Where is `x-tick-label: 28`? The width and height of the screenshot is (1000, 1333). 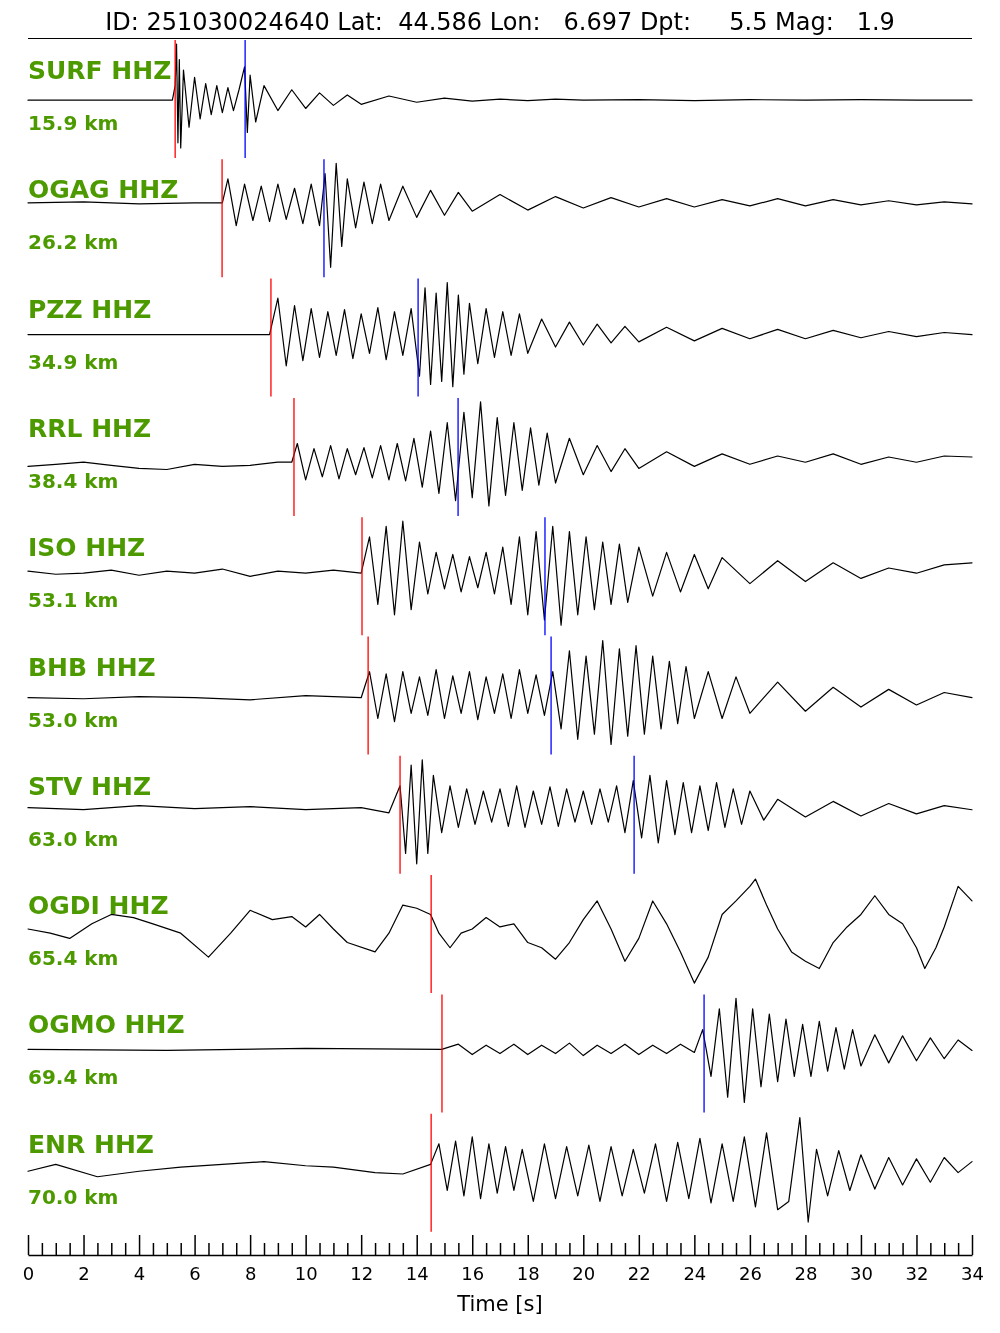 x-tick-label: 28 is located at coordinates (806, 1273).